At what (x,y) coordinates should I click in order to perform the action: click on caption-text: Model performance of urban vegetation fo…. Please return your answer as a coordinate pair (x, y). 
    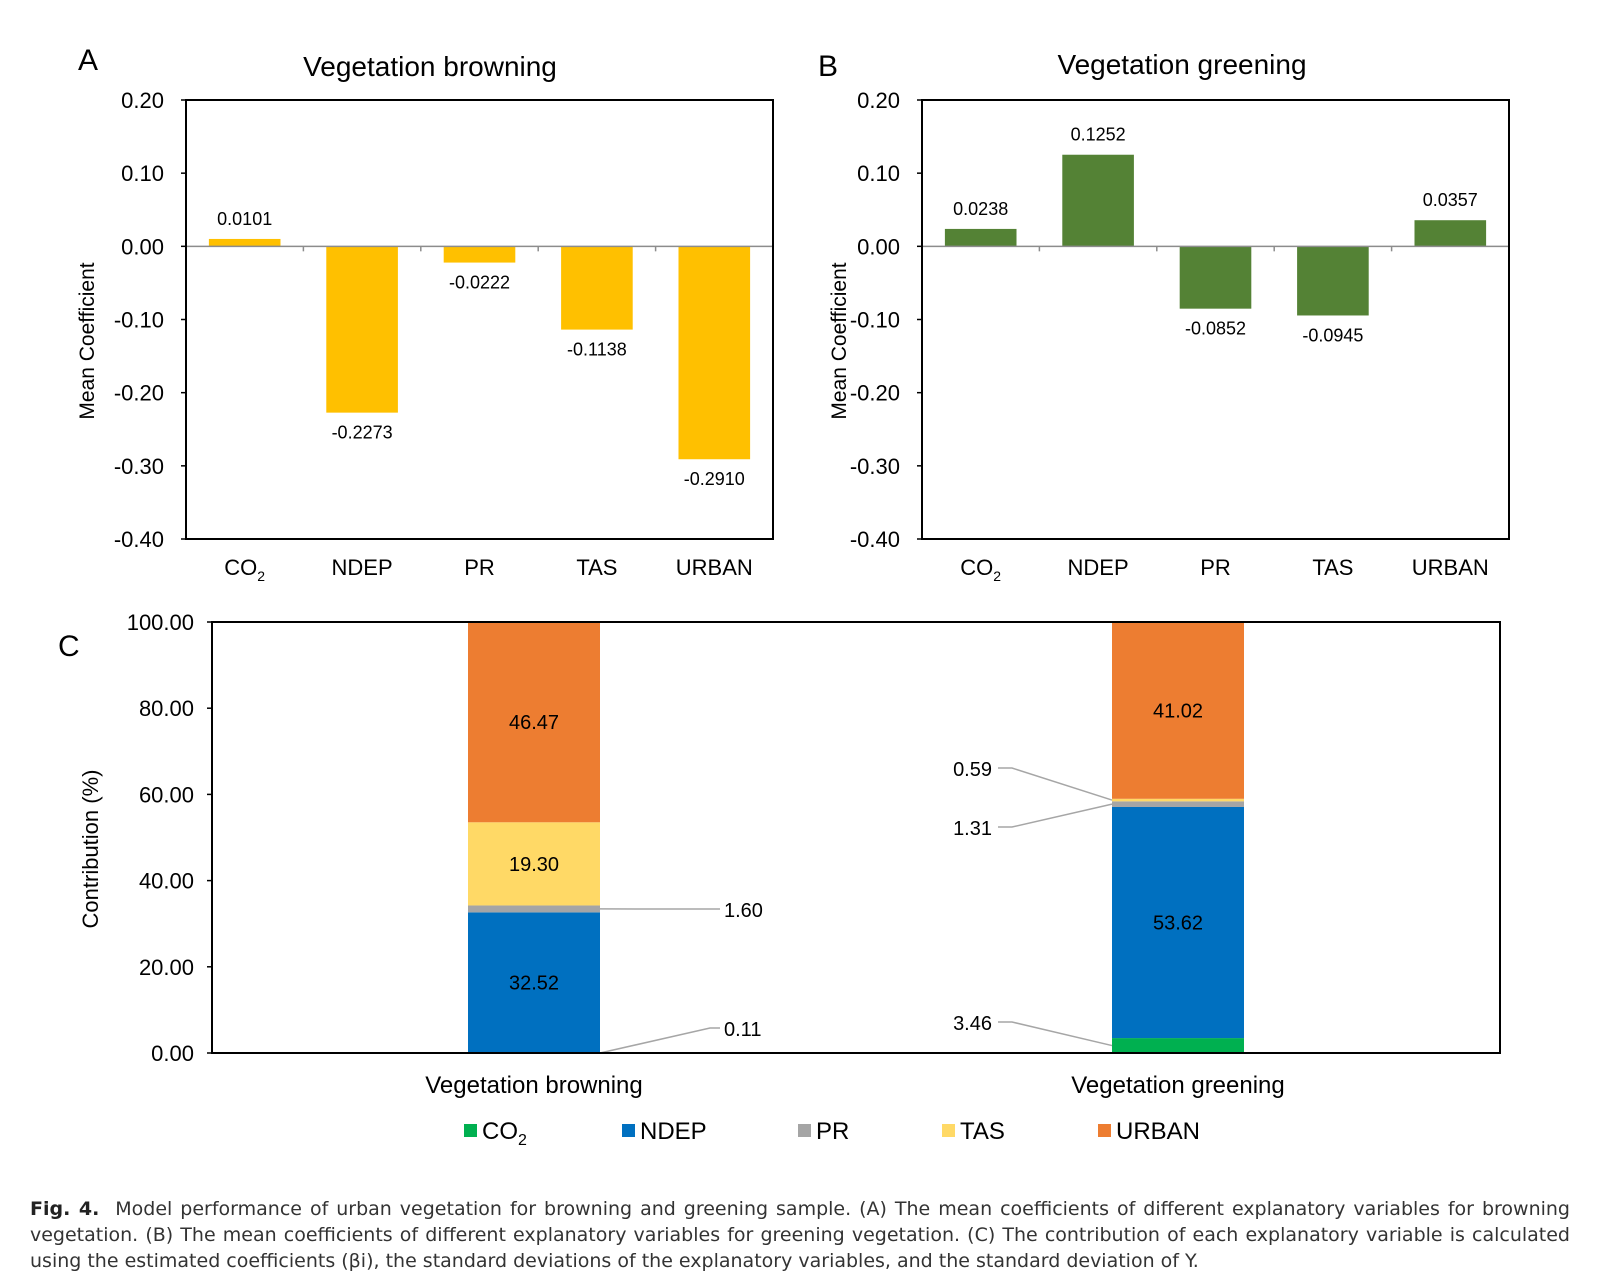
    Looking at the image, I should click on (800, 1235).